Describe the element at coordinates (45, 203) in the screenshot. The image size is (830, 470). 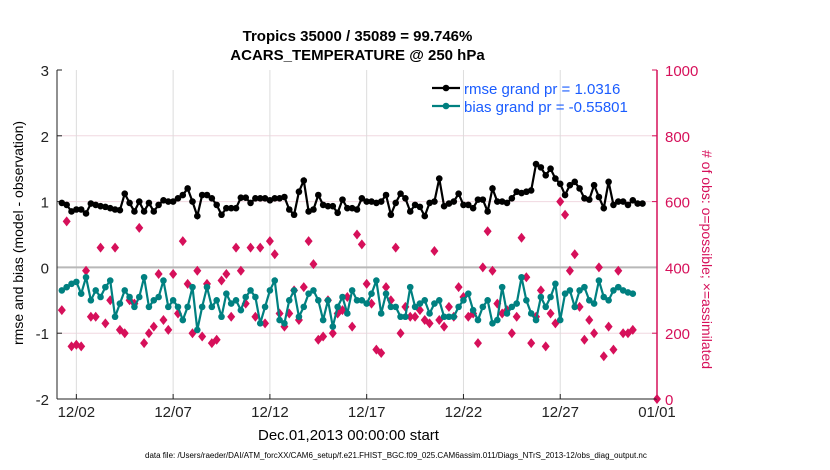
I see `y-tick-label: 1` at that location.